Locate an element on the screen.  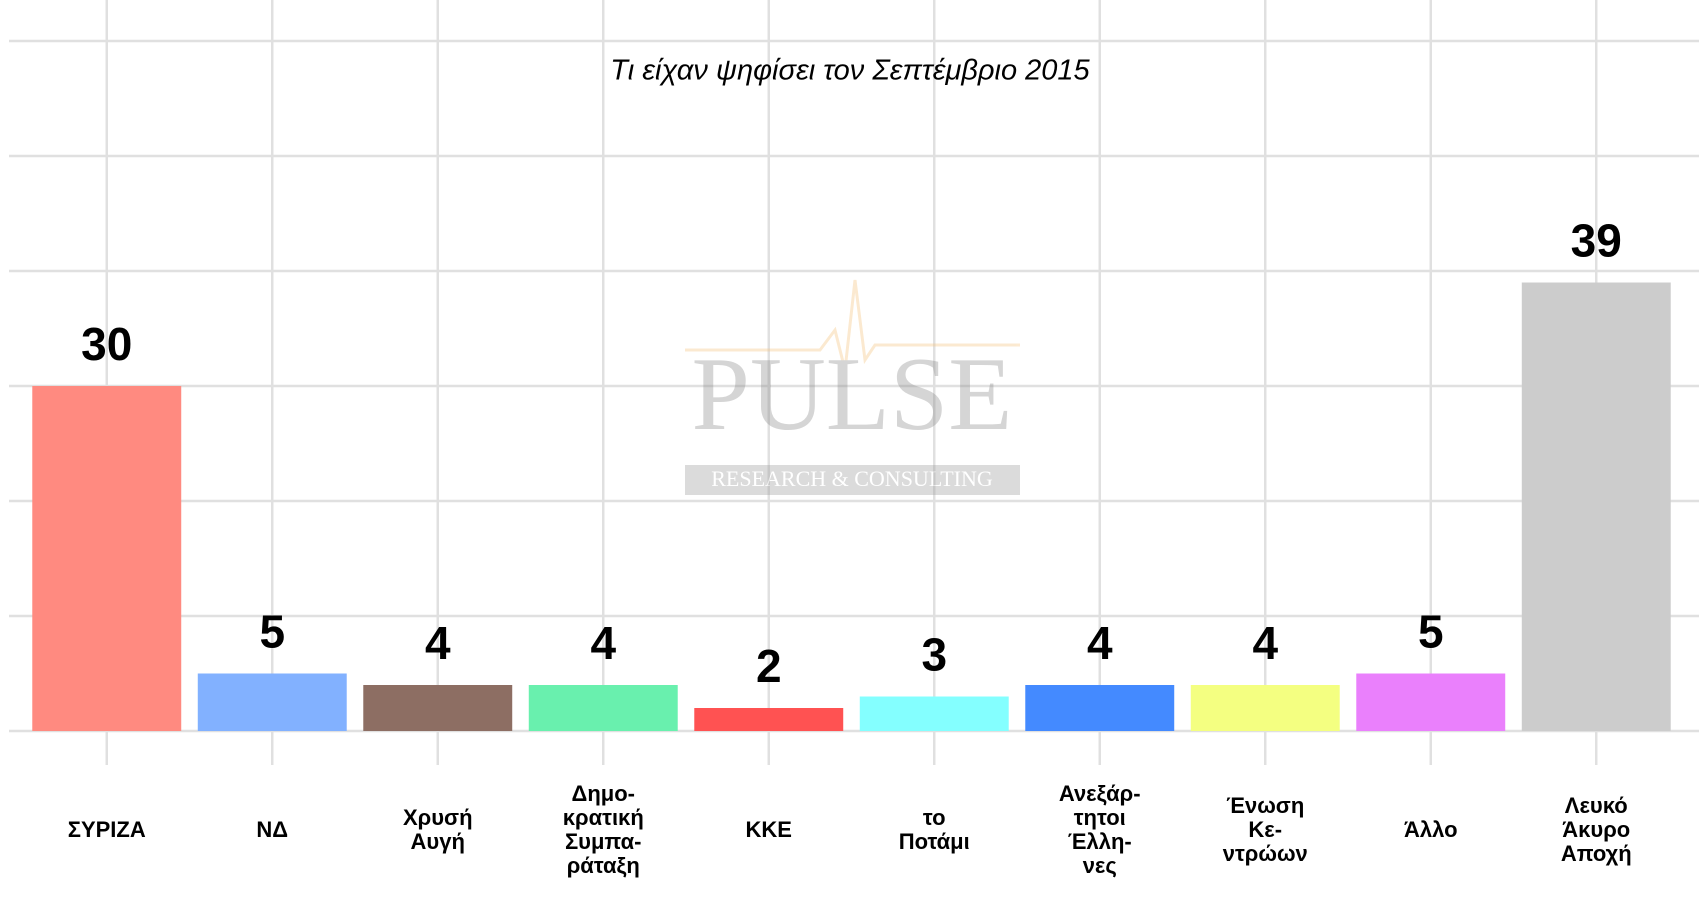
watermark-title: PULSE is located at coordinates (852, 393).